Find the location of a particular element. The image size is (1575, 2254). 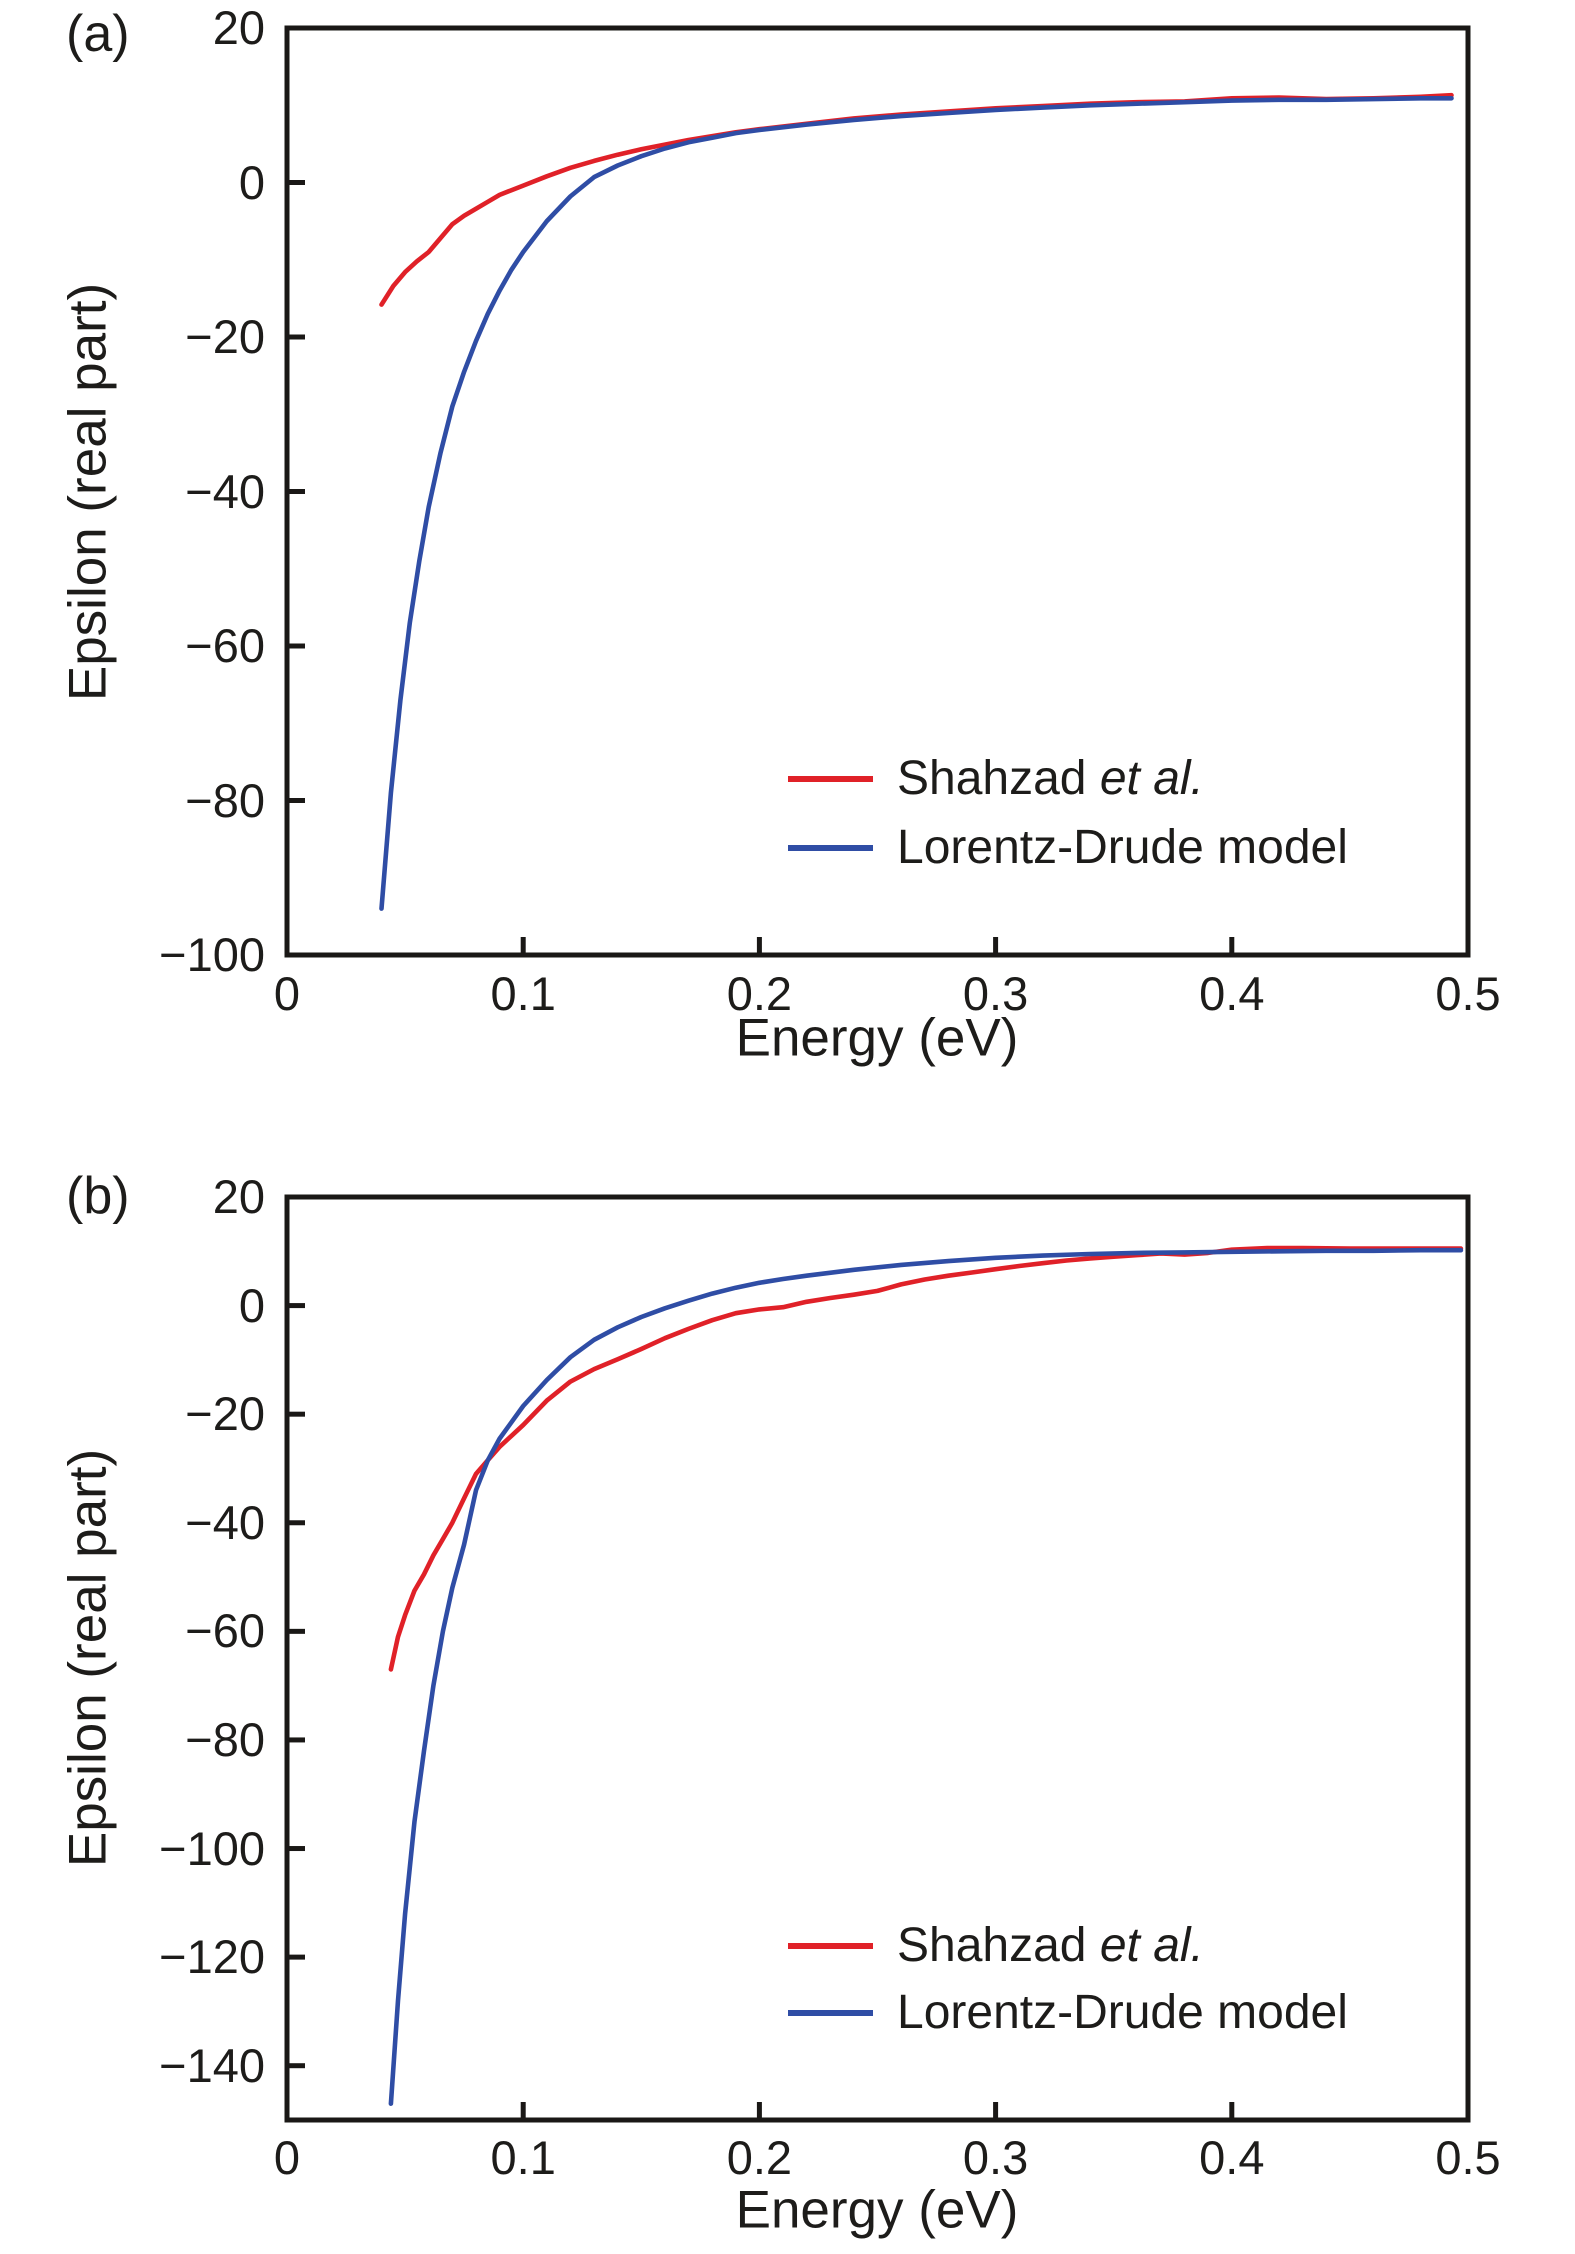

legend-entry-shahzad-a: Shahzad et al. is located at coordinates (996, 779).